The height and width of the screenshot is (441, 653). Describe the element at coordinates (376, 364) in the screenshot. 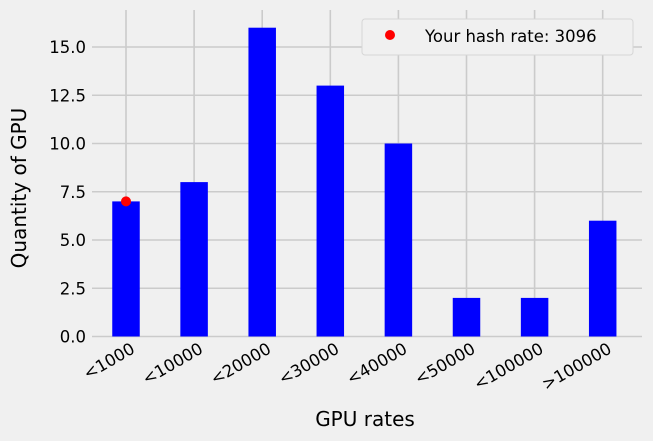

I see `x-tick-label: <40000` at that location.